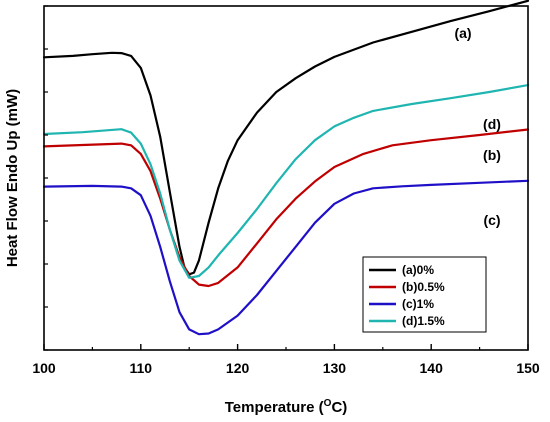 The width and height of the screenshot is (550, 422). Describe the element at coordinates (141, 368) in the screenshot. I see `x-tick-label: 110` at that location.